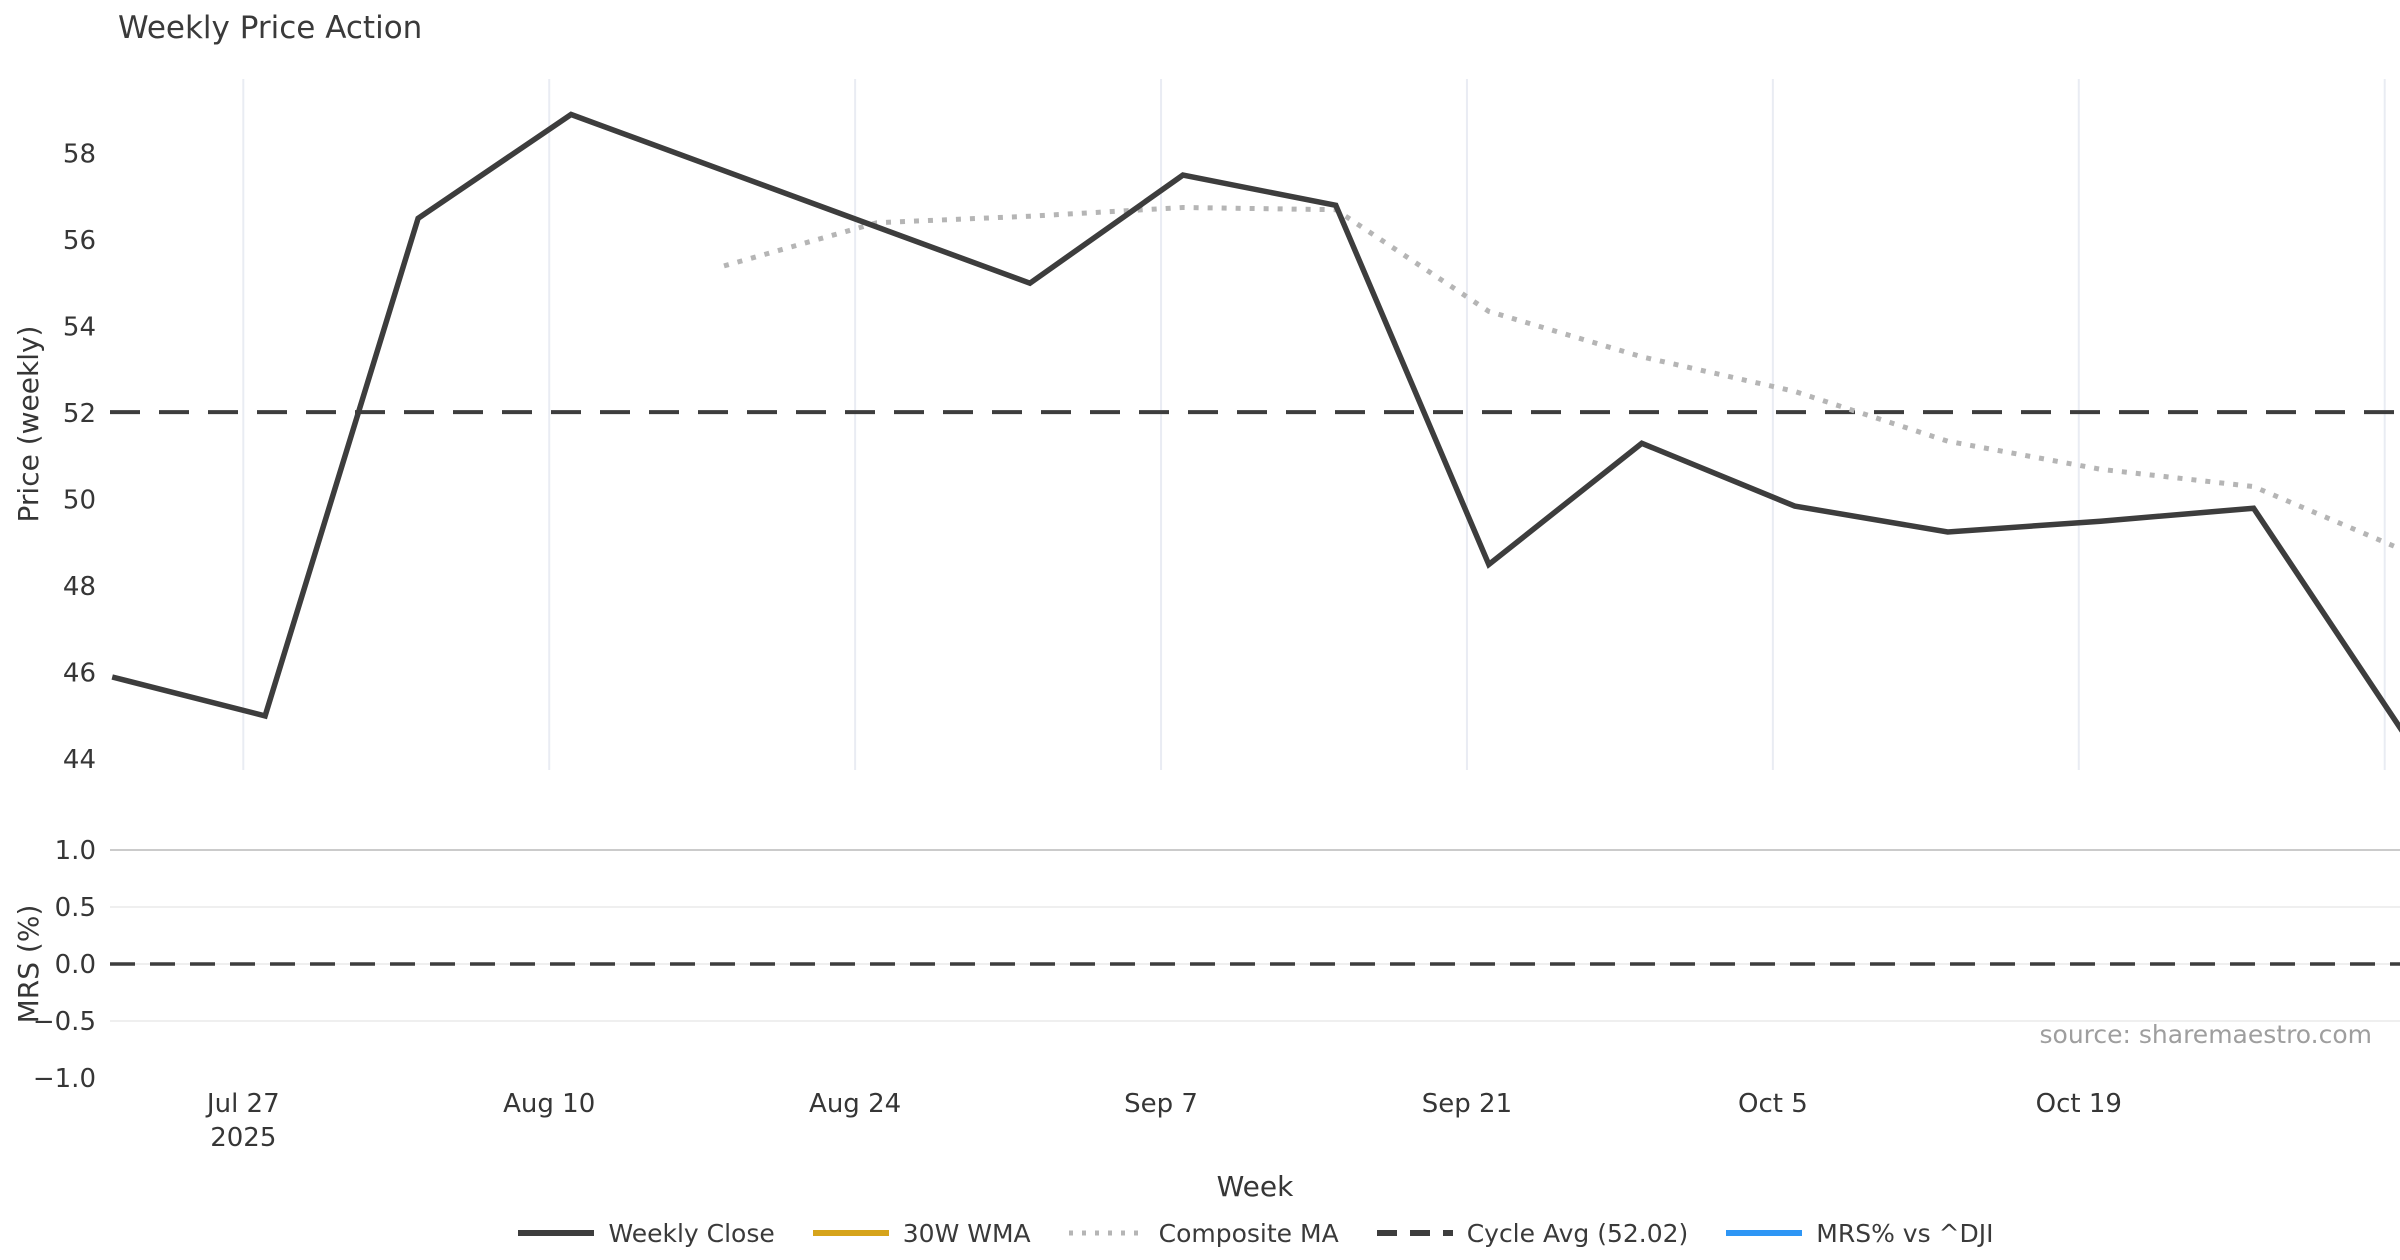  I want to click on chart-title: Weekly Price Action, so click(270, 28).